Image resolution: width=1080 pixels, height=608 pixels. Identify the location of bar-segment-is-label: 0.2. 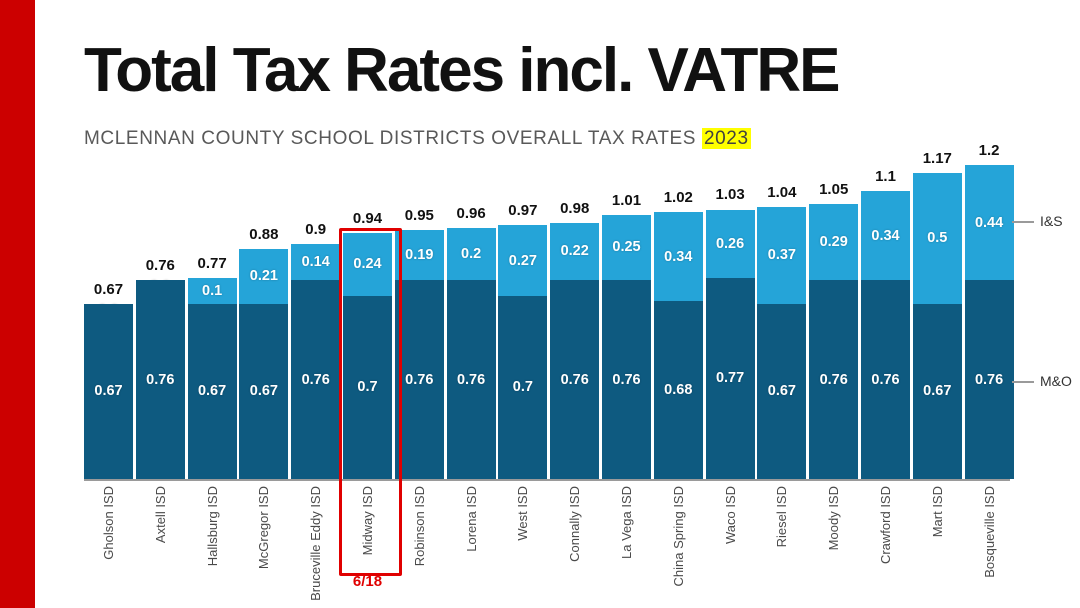
(471, 253).